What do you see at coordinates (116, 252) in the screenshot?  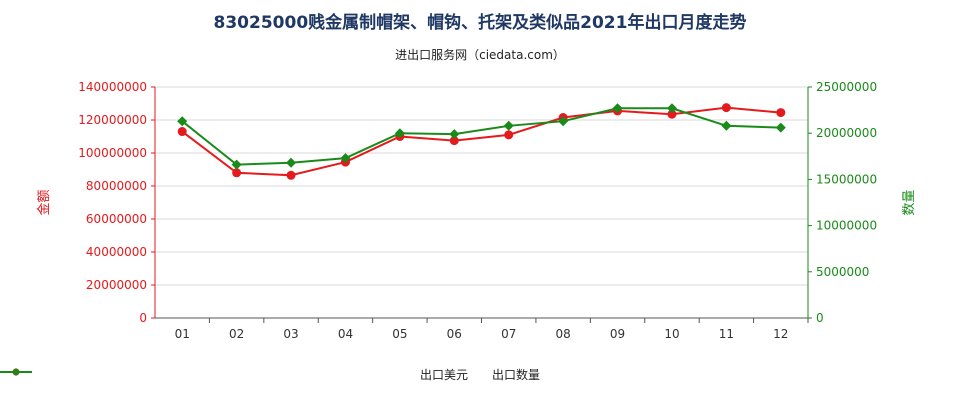 I see `left-tick-label: 40000000` at bounding box center [116, 252].